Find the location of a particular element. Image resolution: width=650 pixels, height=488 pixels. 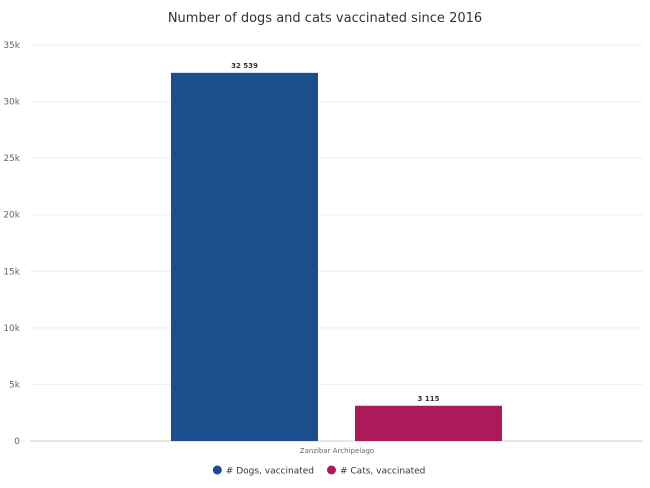

x-tick-label-zanzibar: Zanzibar Archipelago is located at coordinates (337, 451).